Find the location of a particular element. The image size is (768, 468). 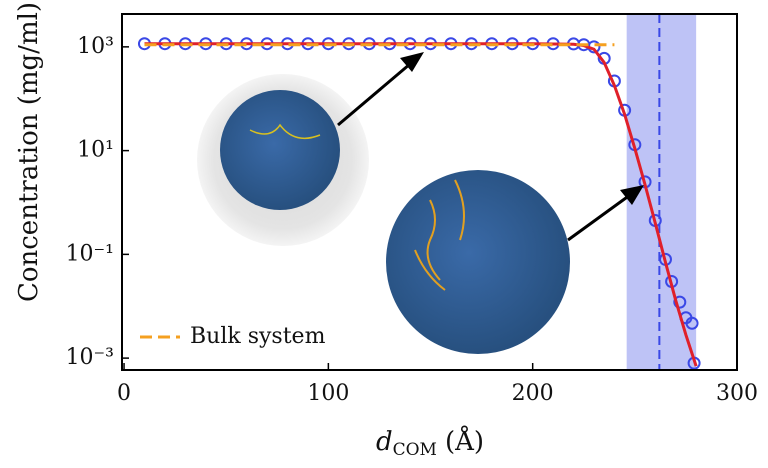

bulk-core is located at coordinates (280, 150).